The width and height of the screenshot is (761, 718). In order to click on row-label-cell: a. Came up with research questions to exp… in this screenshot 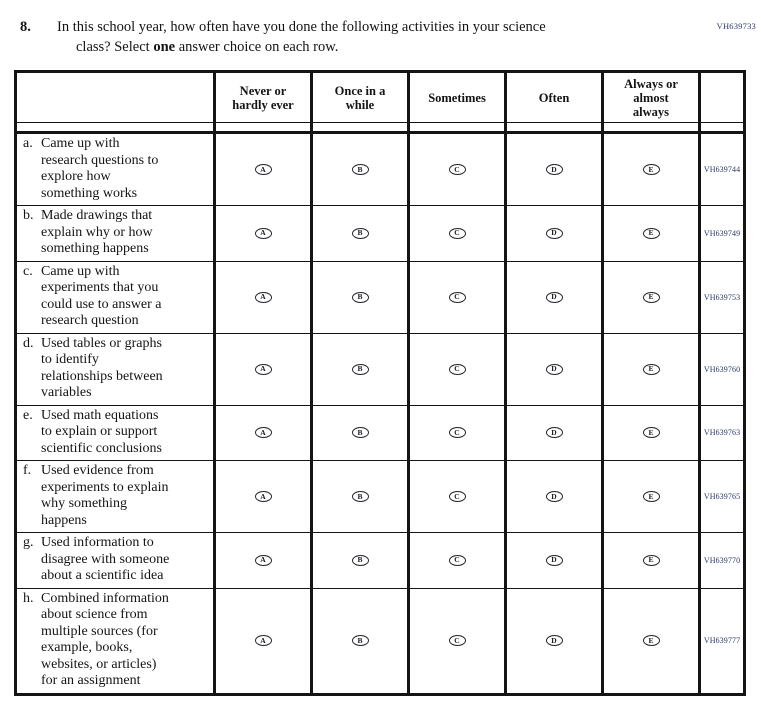, I will do `click(115, 169)`.